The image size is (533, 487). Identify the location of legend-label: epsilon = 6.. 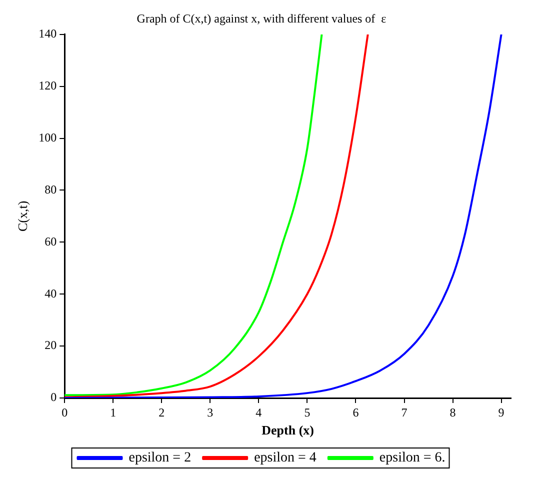
(412, 458).